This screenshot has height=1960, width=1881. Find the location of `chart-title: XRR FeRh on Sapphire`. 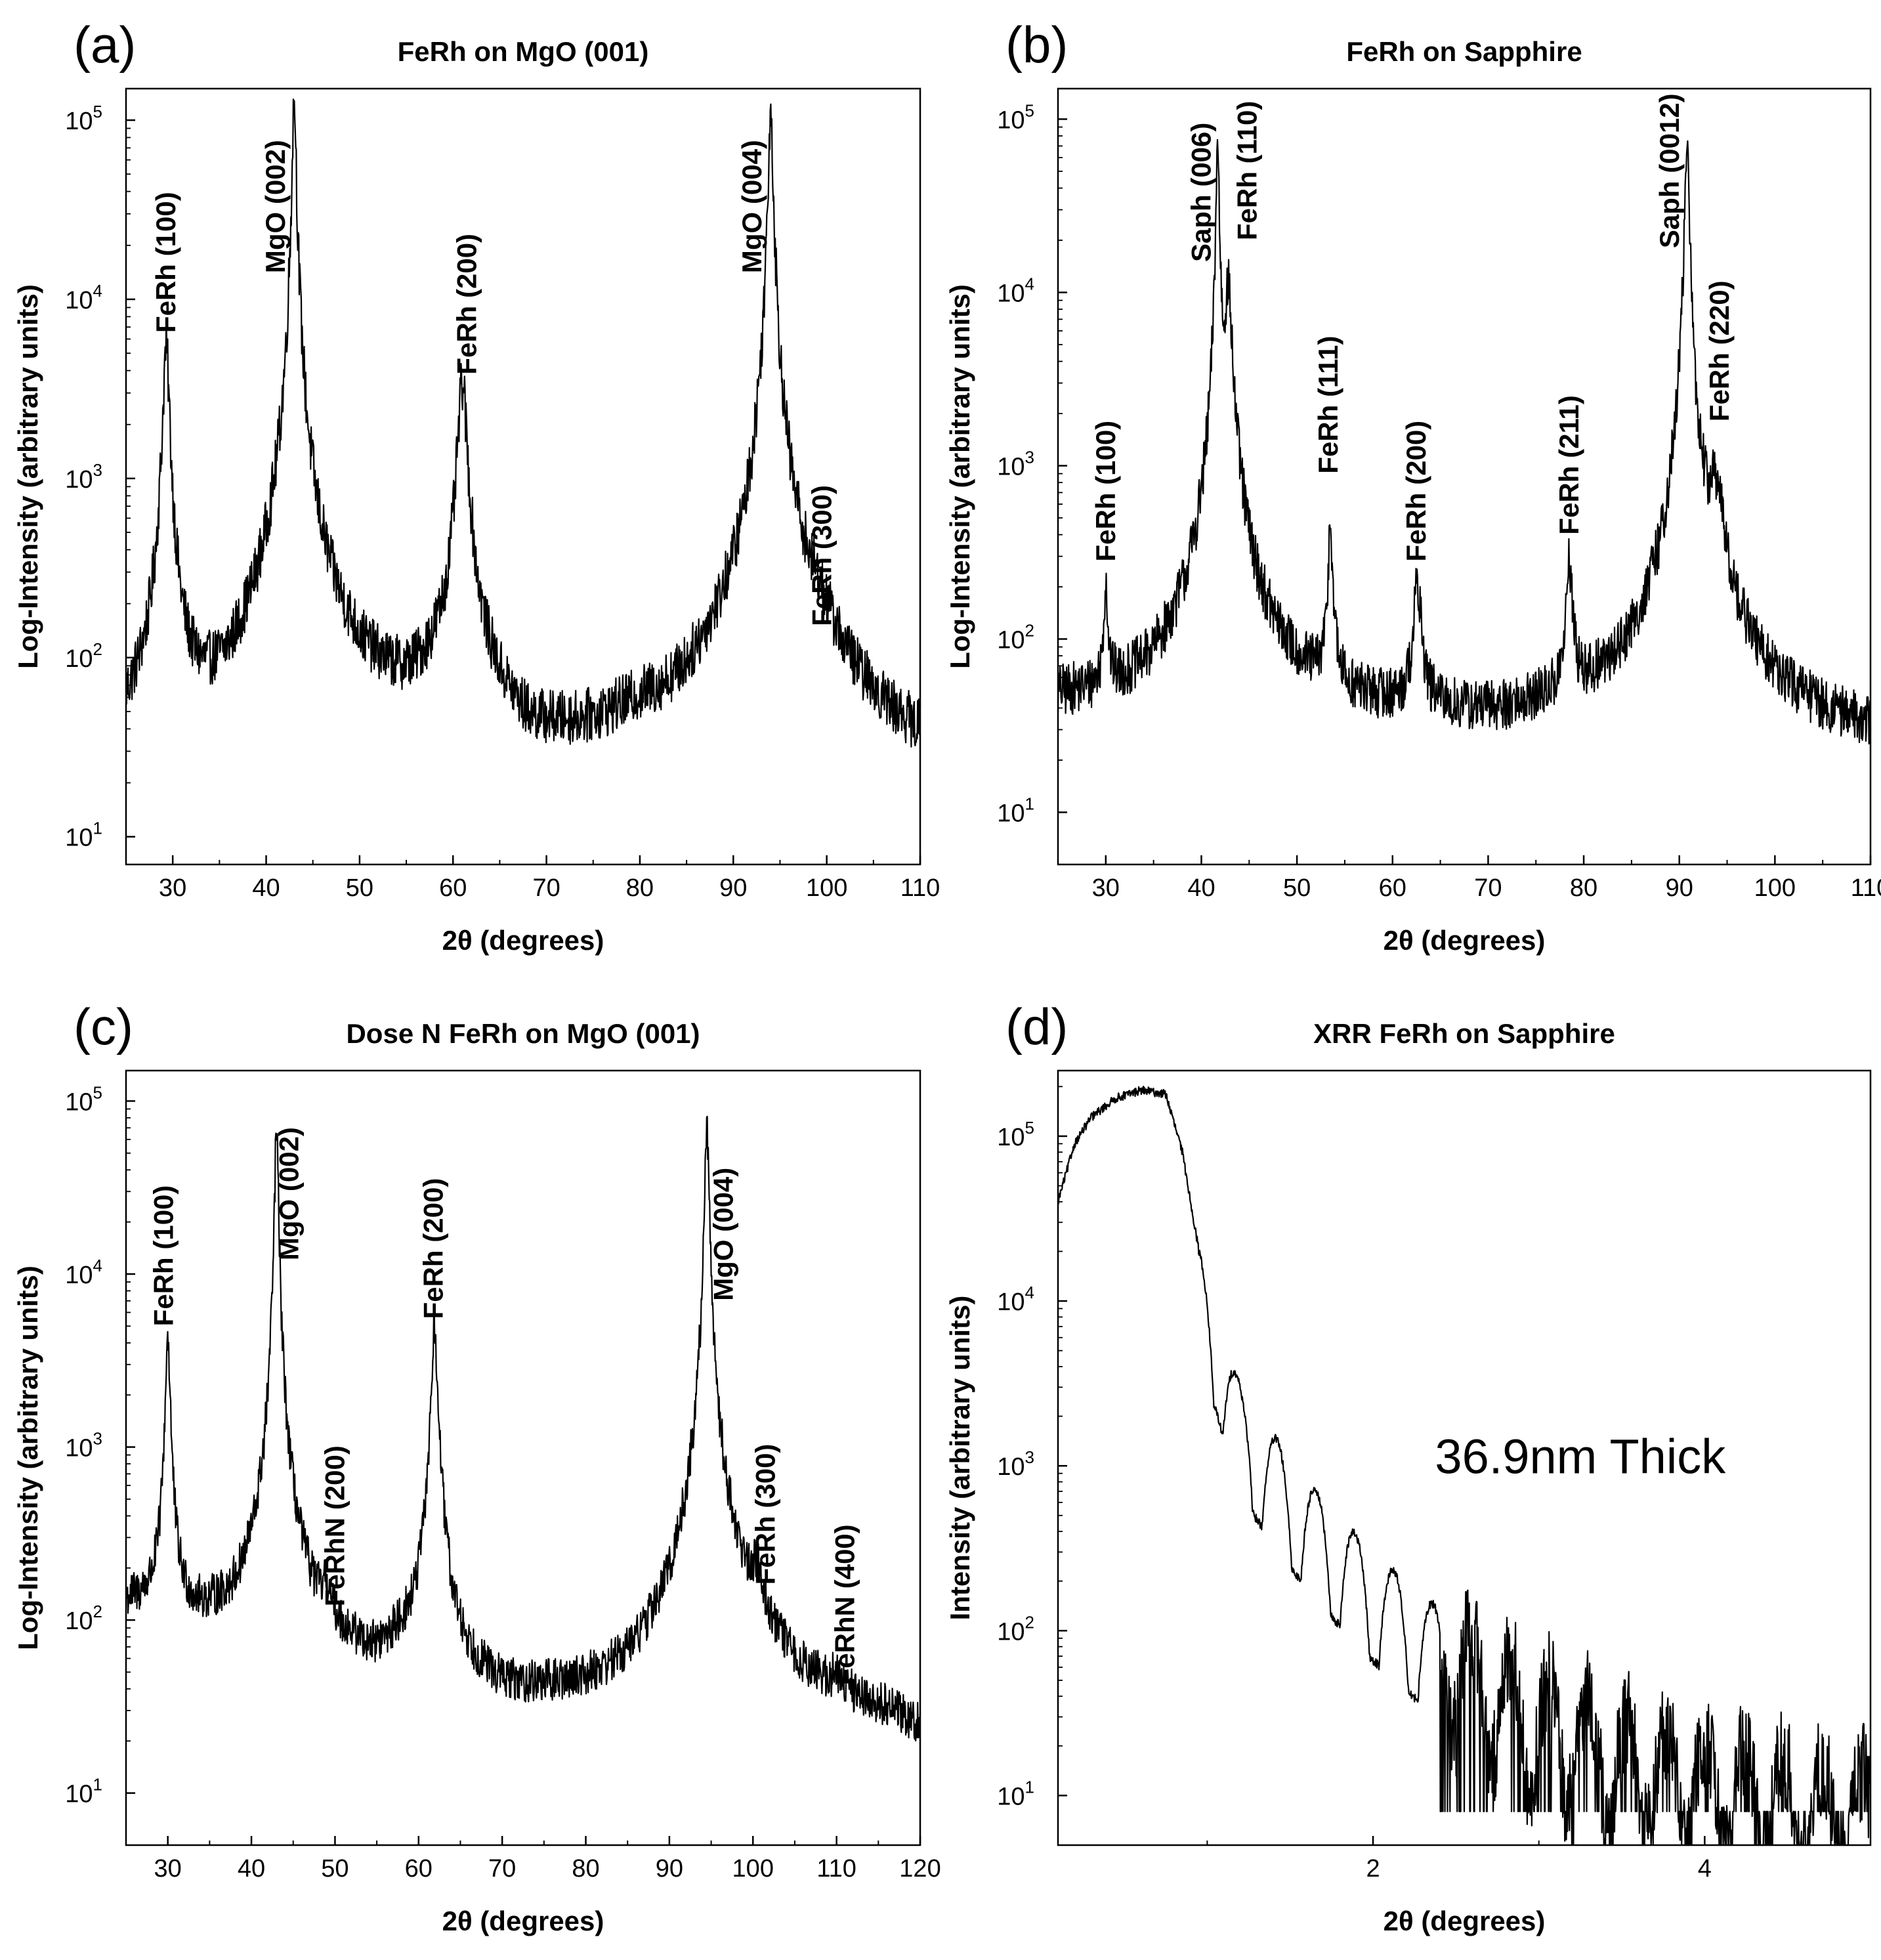

chart-title: XRR FeRh on Sapphire is located at coordinates (1464, 1033).